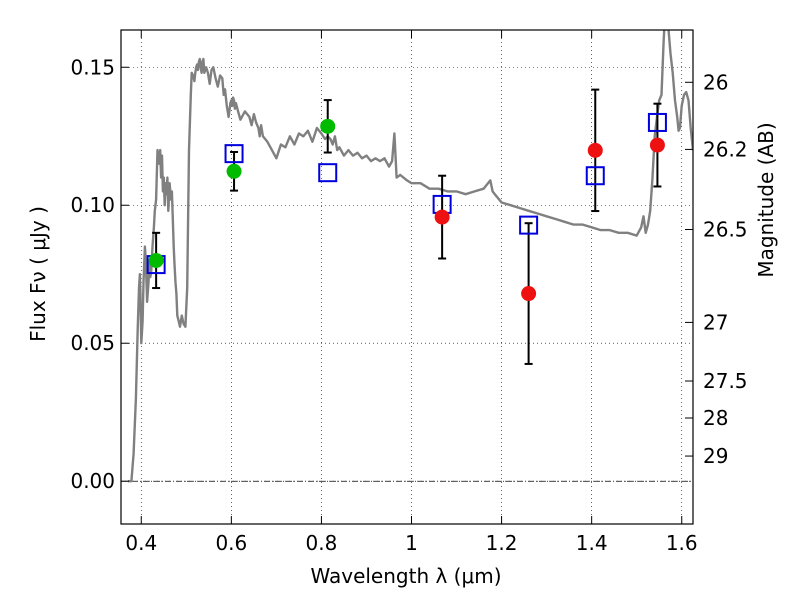 This screenshot has height=600, width=800. What do you see at coordinates (92, 481) in the screenshot?
I see `y-tick-label: 0.00` at bounding box center [92, 481].